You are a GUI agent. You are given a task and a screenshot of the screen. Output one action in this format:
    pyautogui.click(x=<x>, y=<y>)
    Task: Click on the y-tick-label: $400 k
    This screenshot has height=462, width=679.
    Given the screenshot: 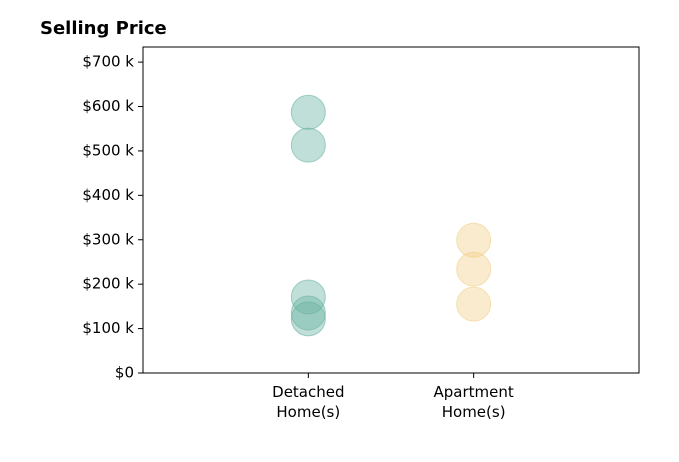 What is the action you would take?
    pyautogui.click(x=108, y=195)
    